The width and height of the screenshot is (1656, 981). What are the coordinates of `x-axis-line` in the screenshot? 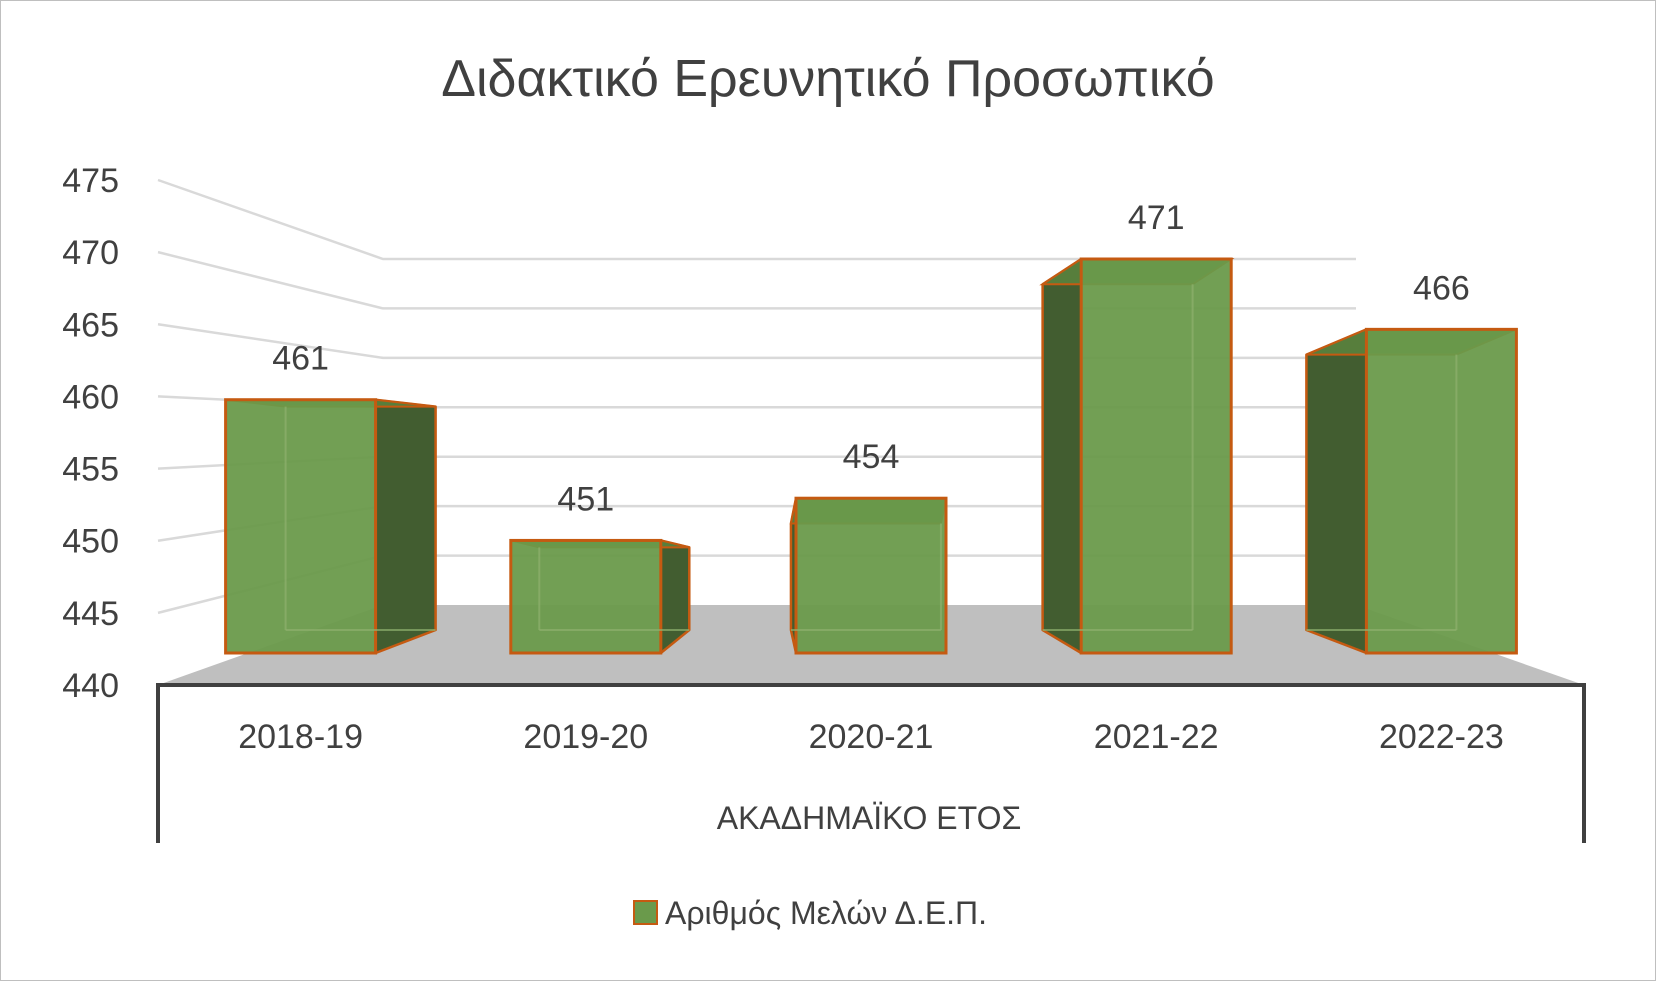 It's located at (871, 763).